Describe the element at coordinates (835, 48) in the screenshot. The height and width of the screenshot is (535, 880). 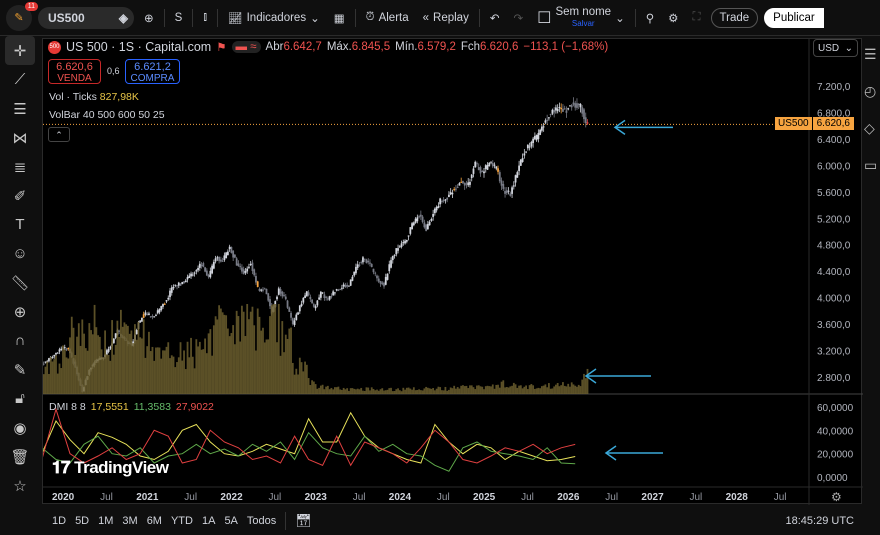
I see `currency-select: USD ⌄` at that location.